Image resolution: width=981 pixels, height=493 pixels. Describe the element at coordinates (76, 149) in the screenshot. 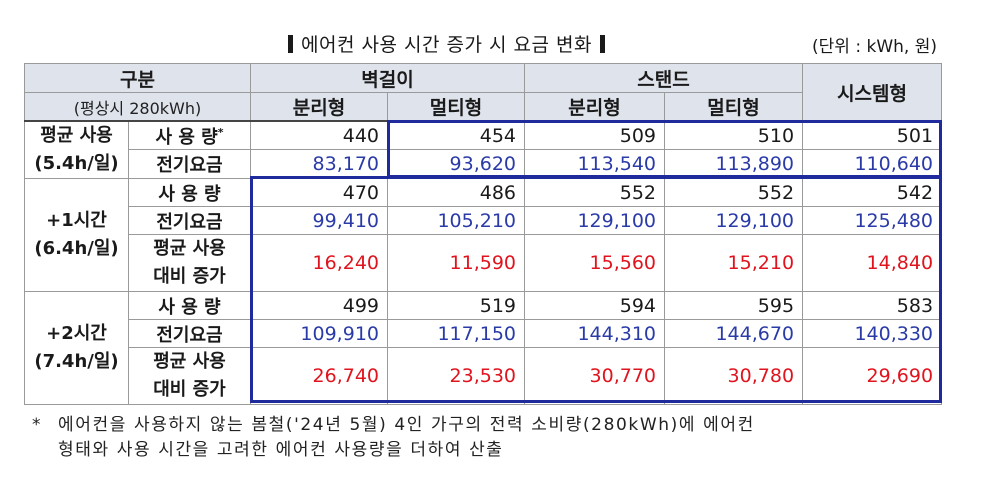

I see `group-average: 평균 사용 (5.4h/일)` at that location.